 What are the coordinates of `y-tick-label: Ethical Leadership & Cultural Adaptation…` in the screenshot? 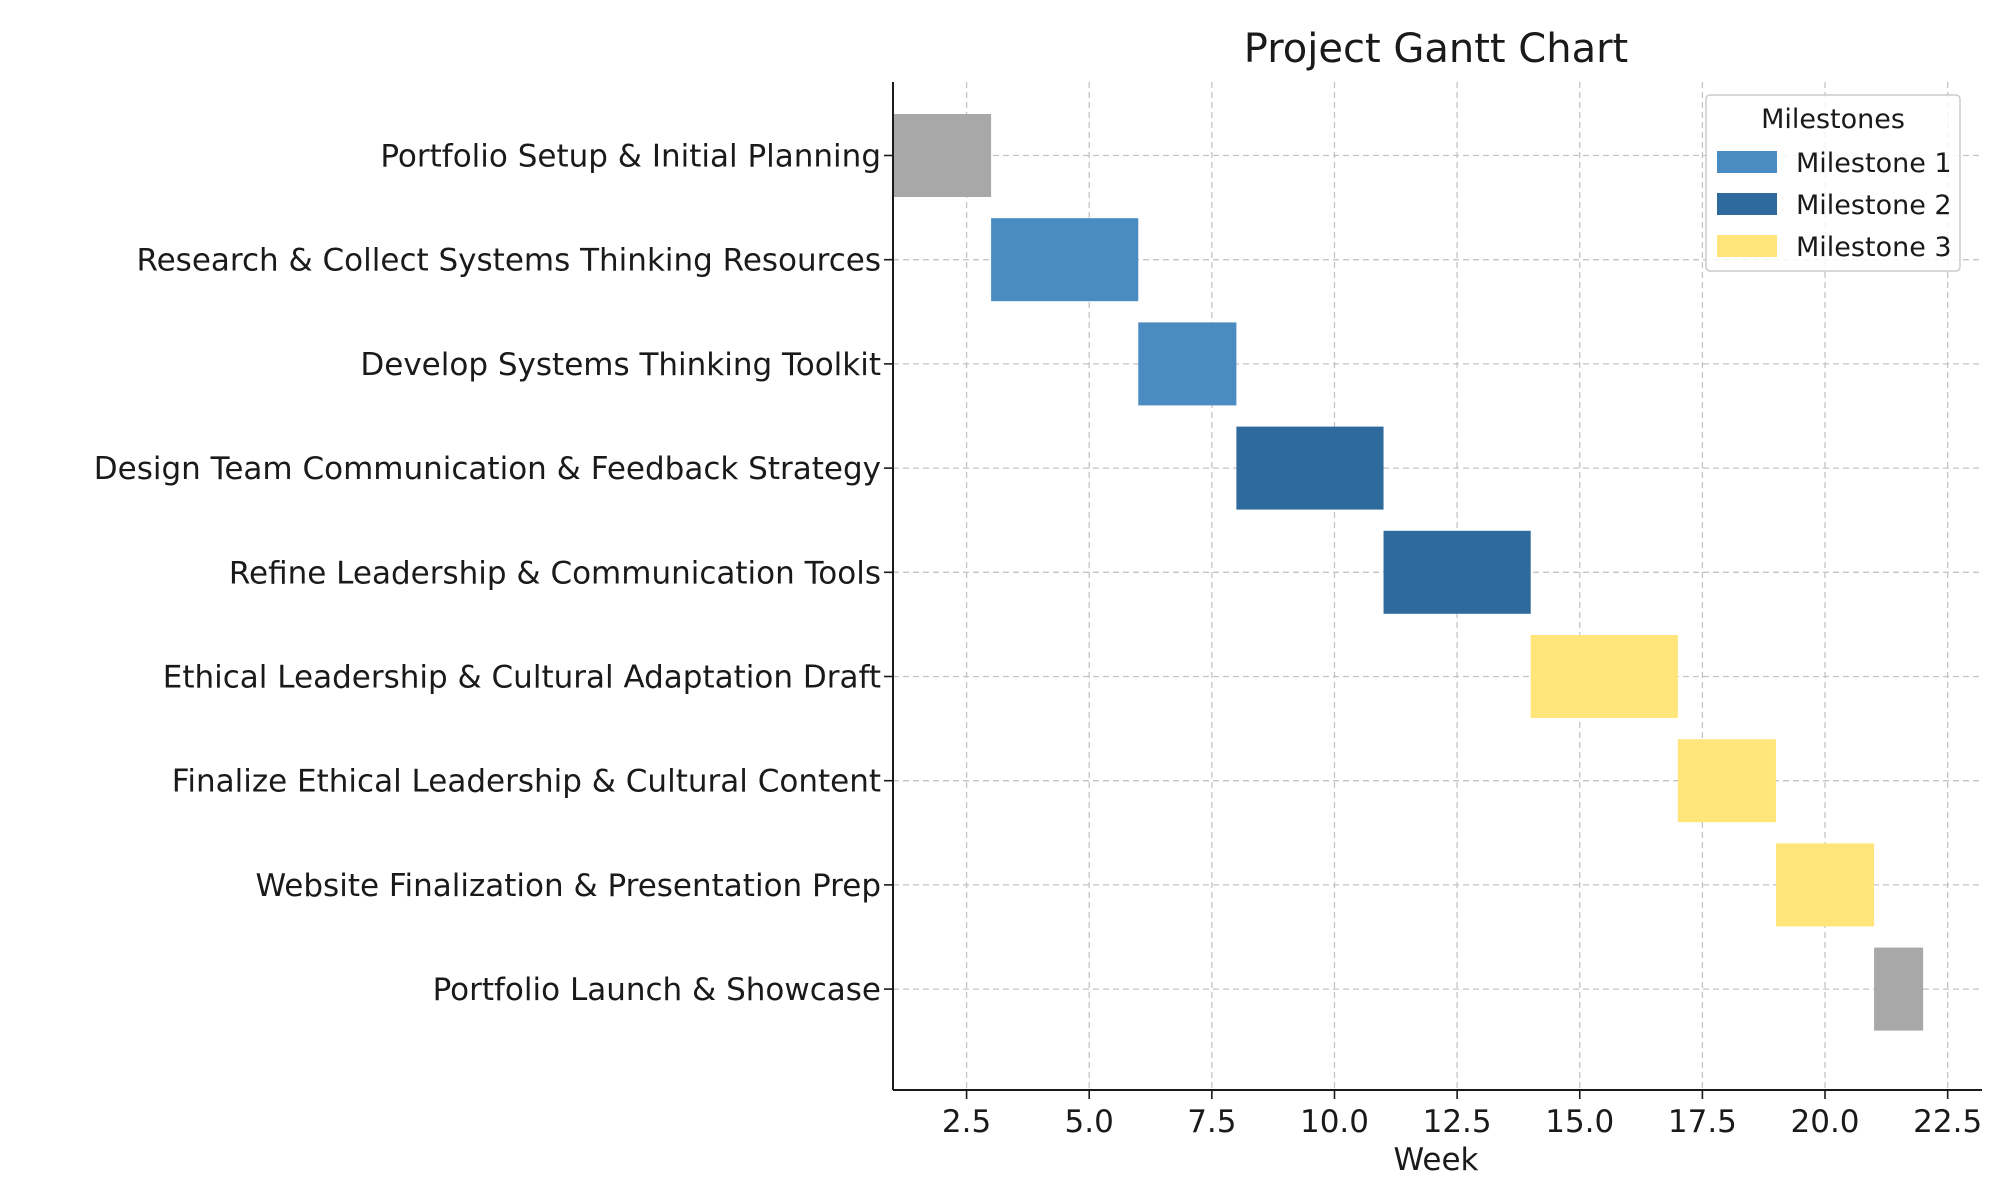 It's located at (522, 678).